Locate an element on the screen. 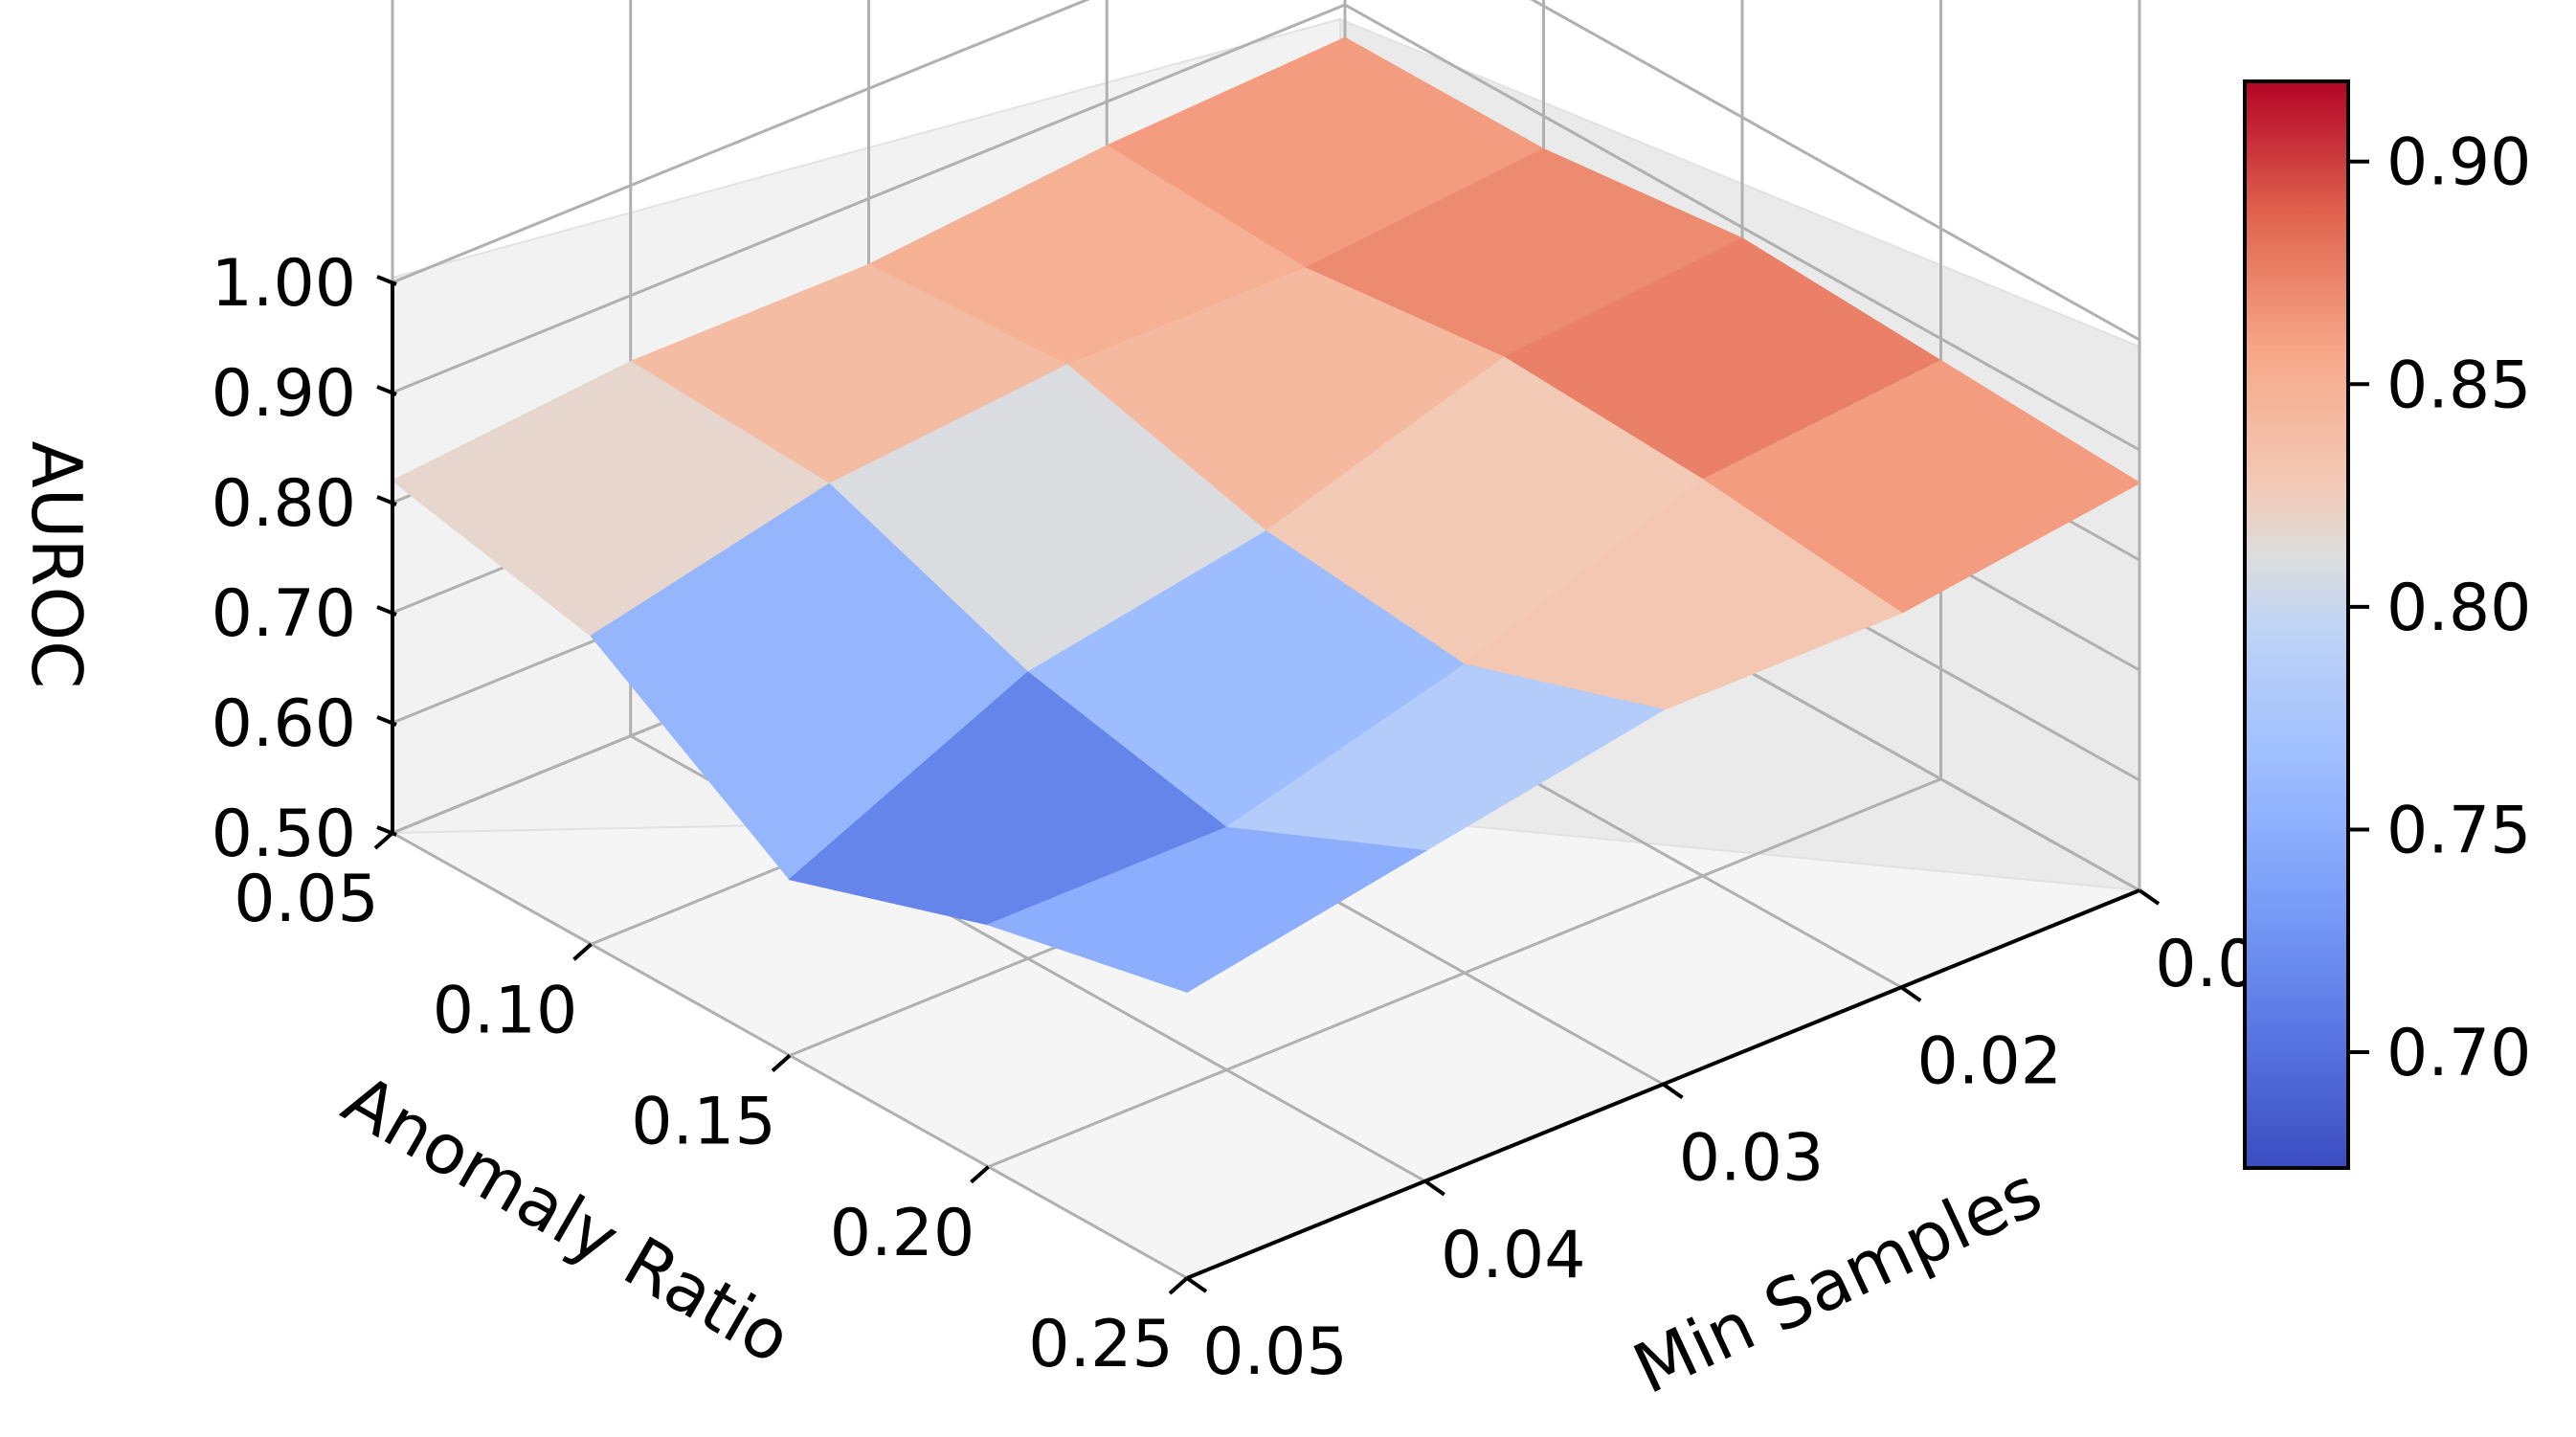 The image size is (2576, 1437). colorbar-tick-label: 0.90 is located at coordinates (2458, 163).